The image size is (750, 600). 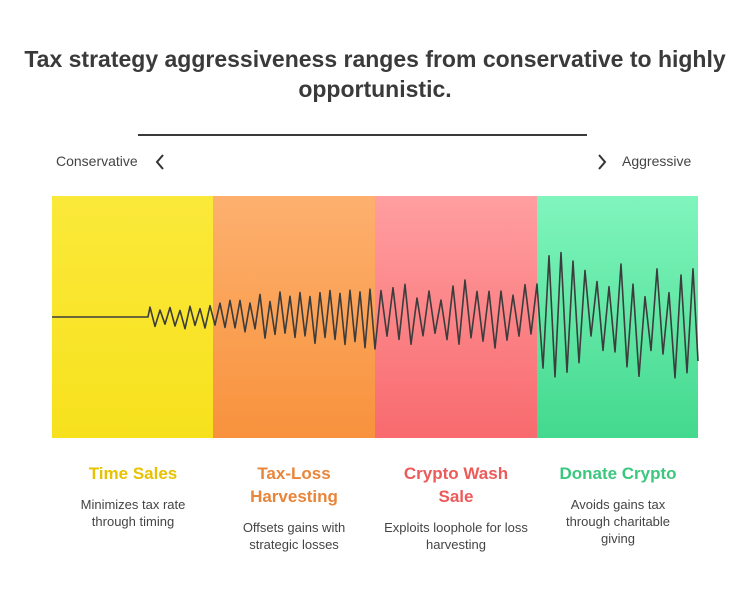 I want to click on strategy-title: Crypto Wash Sale, so click(x=456, y=485).